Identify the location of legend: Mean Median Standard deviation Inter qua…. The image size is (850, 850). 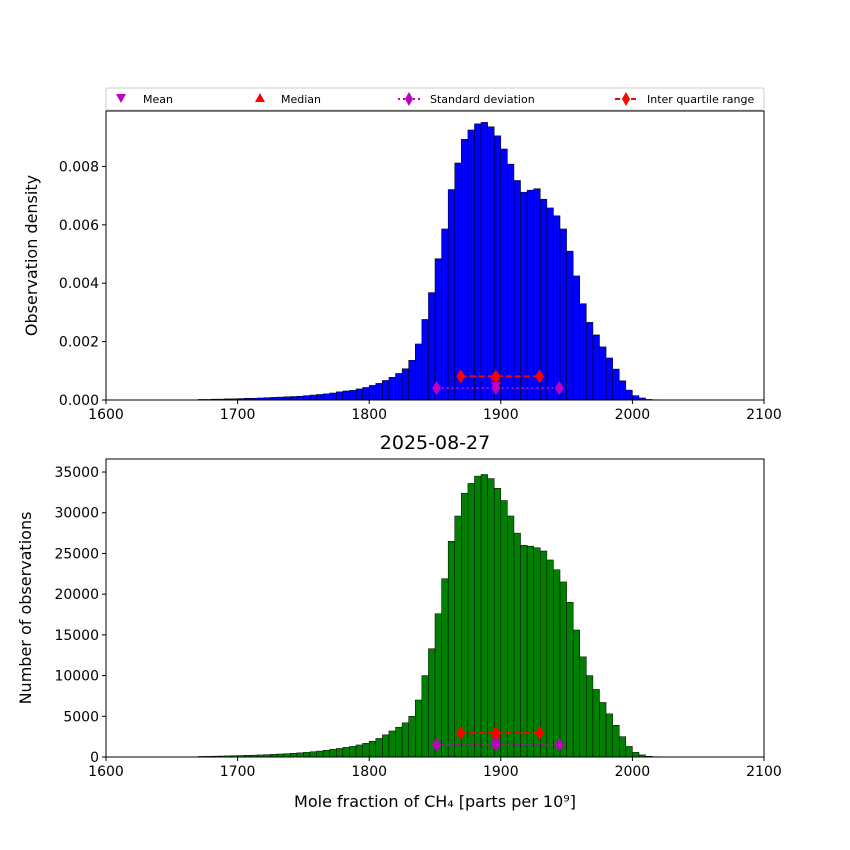
(435, 99).